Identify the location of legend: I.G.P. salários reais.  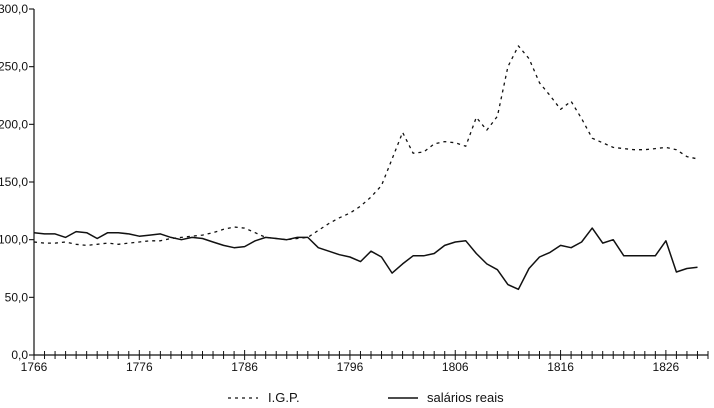
(366, 397).